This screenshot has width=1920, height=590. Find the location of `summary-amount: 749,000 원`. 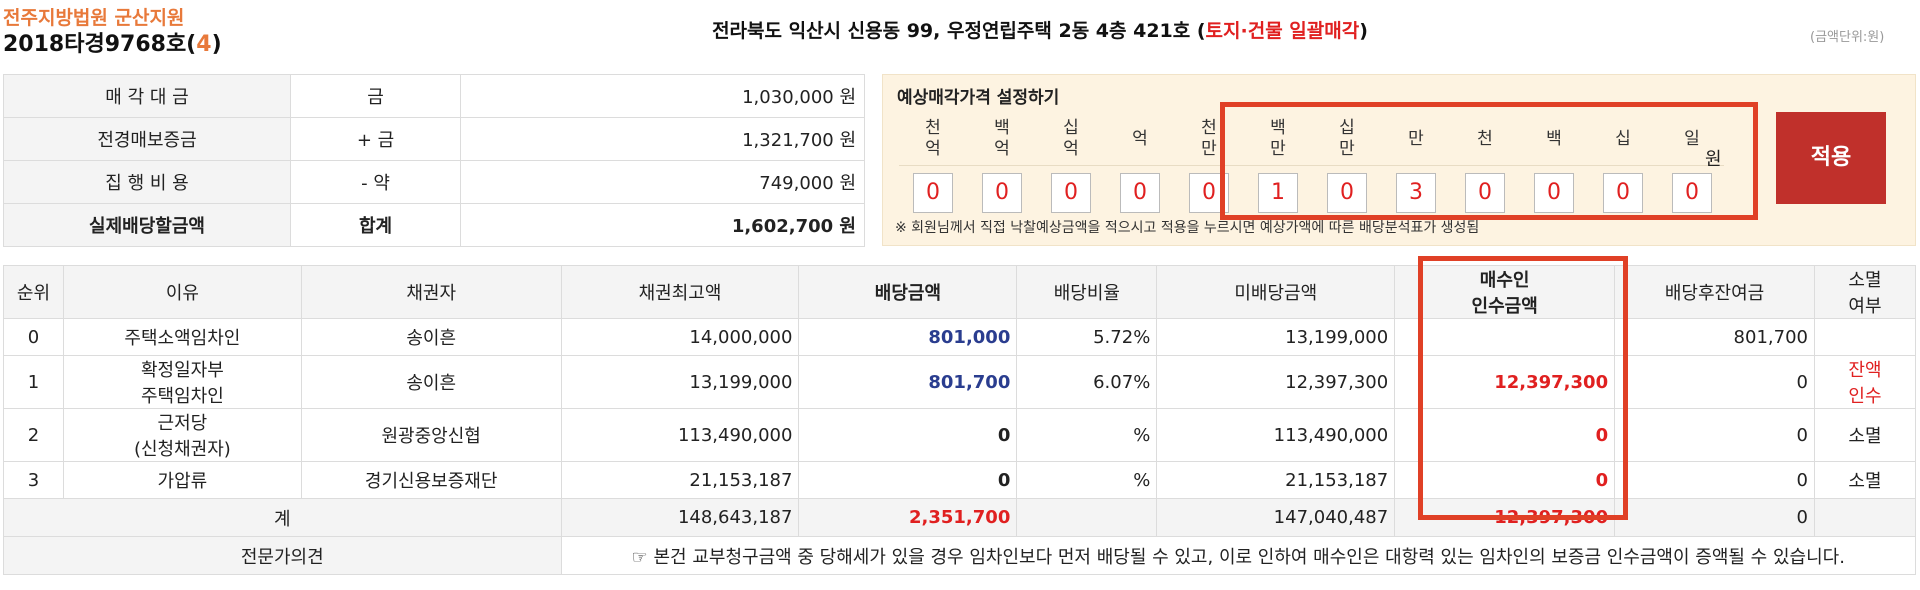

summary-amount: 749,000 원 is located at coordinates (662, 182).